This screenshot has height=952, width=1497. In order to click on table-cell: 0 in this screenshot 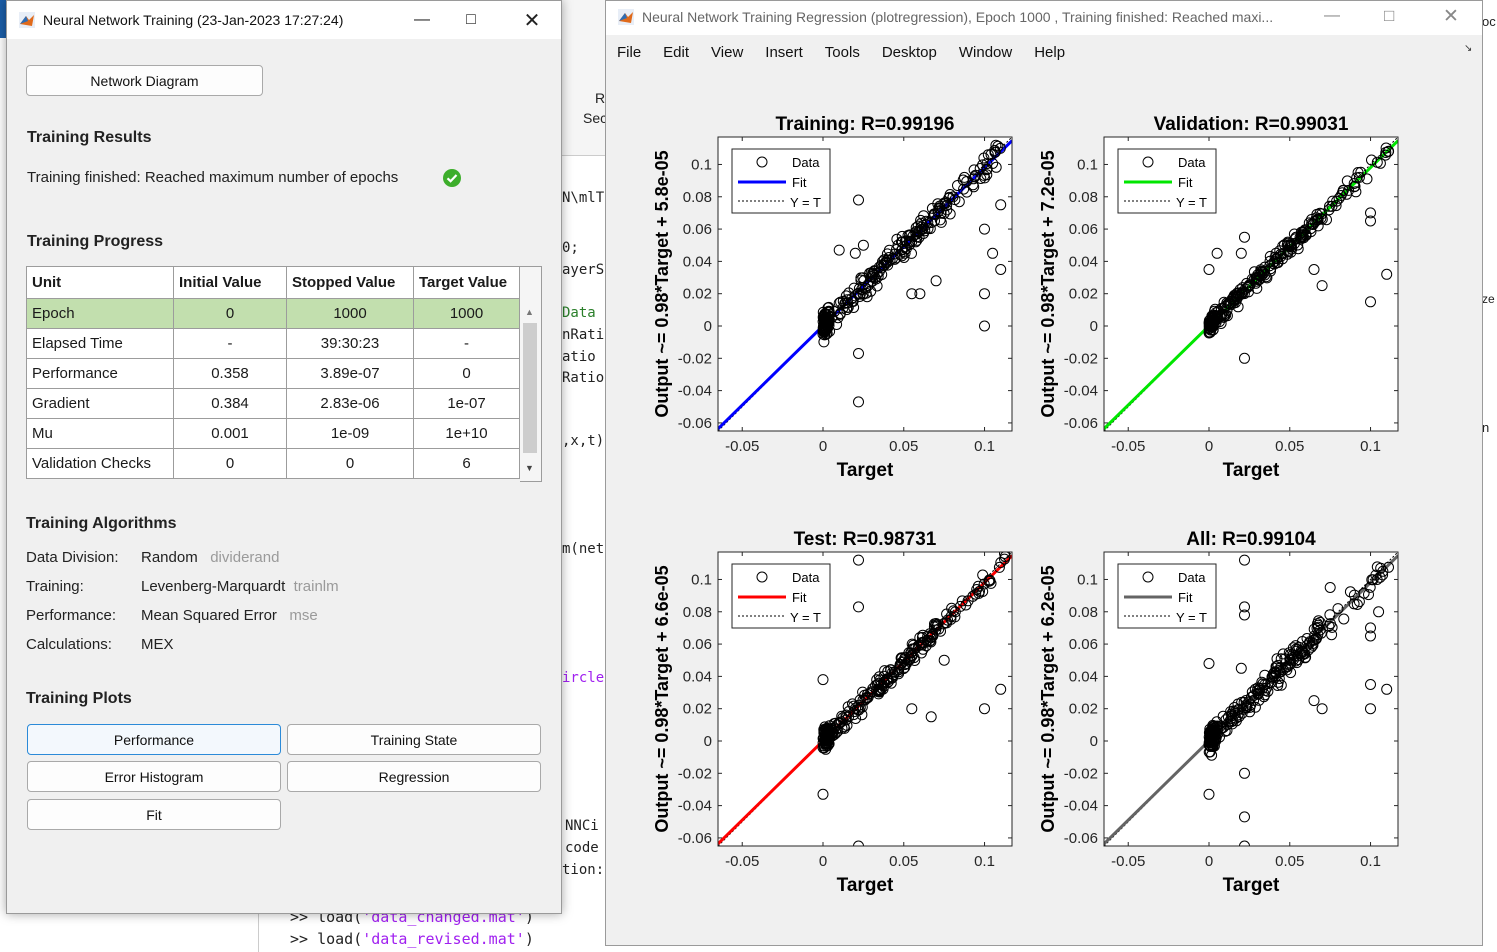, I will do `click(230, 463)`.